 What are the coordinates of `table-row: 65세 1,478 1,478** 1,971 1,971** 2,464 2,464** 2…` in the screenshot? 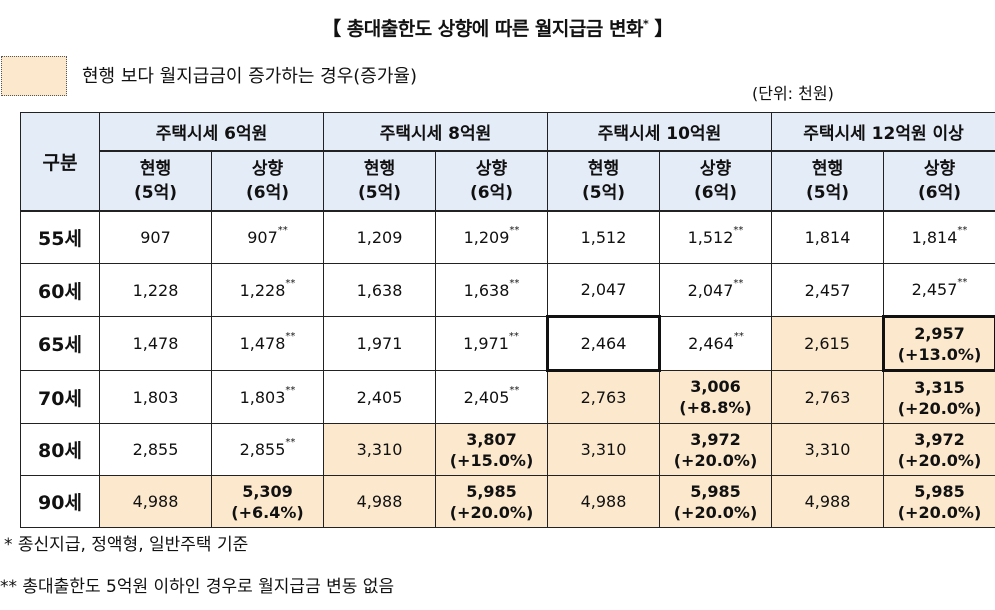 It's located at (507, 343).